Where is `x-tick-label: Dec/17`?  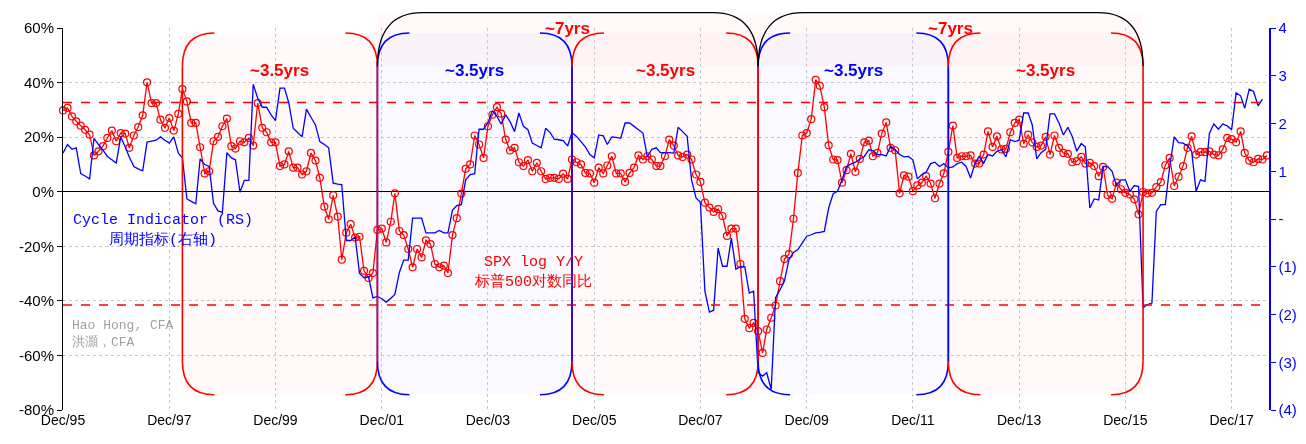
x-tick-label: Dec/17 is located at coordinates (1232, 420).